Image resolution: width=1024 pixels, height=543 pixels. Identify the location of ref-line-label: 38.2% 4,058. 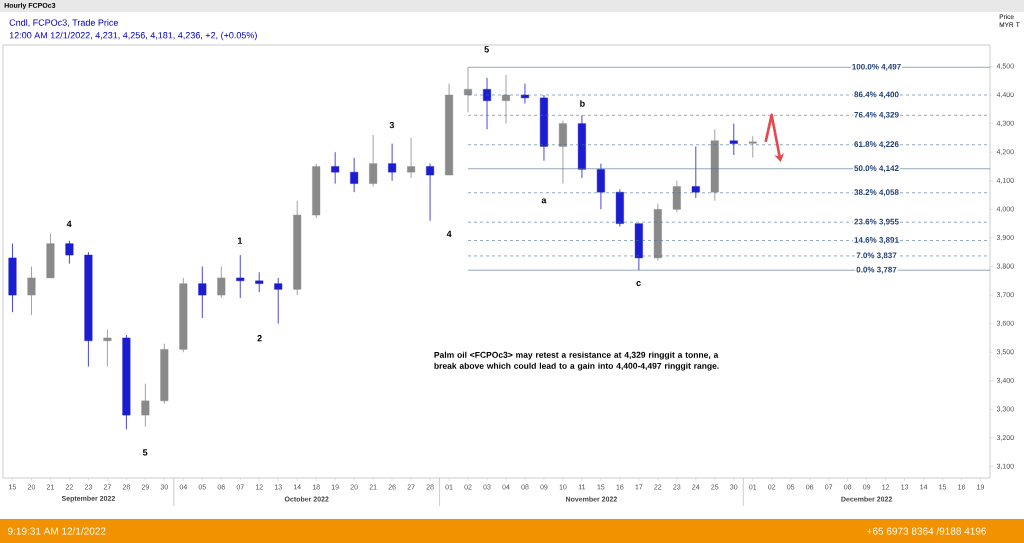
(876, 193).